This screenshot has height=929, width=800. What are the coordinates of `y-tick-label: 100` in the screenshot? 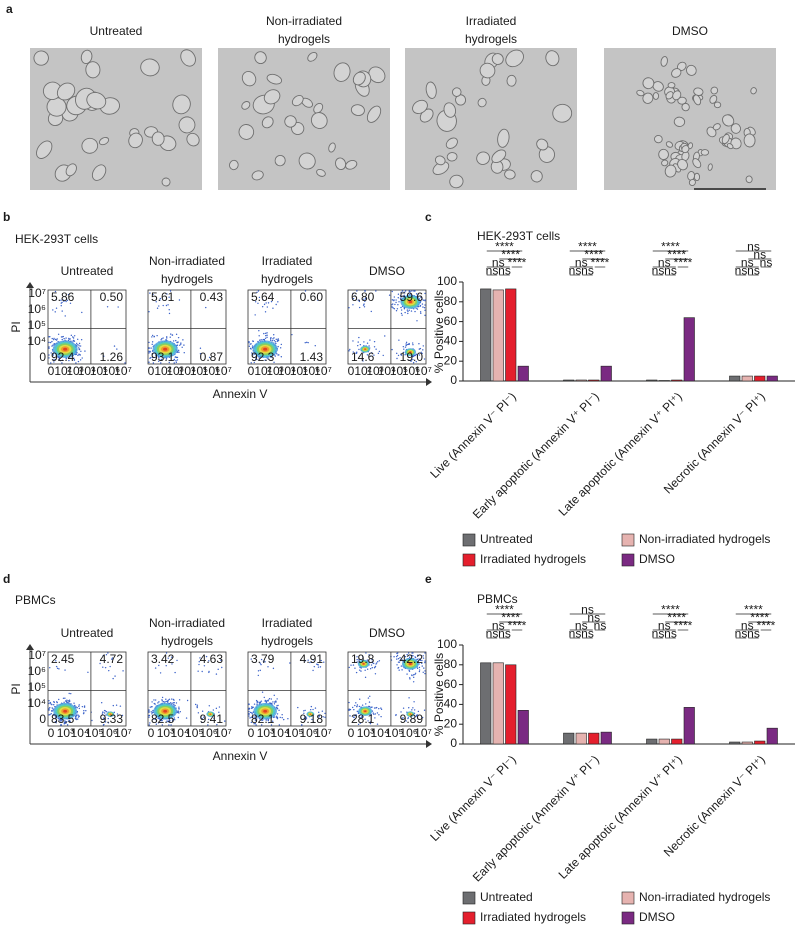 It's located at (447, 281).